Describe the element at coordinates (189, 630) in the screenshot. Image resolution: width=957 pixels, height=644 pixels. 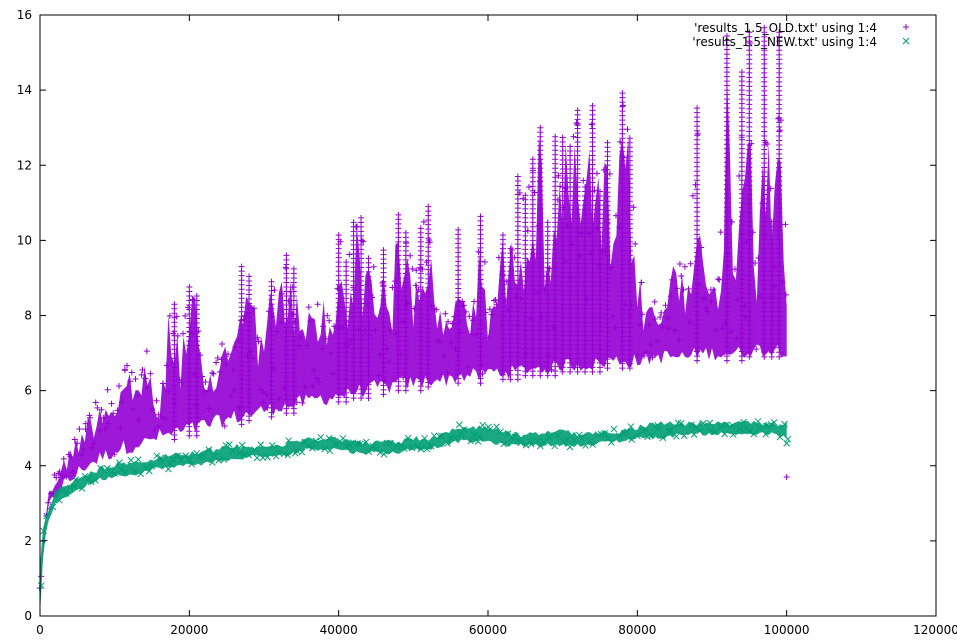
I see `x-tick-label: 20000` at that location.